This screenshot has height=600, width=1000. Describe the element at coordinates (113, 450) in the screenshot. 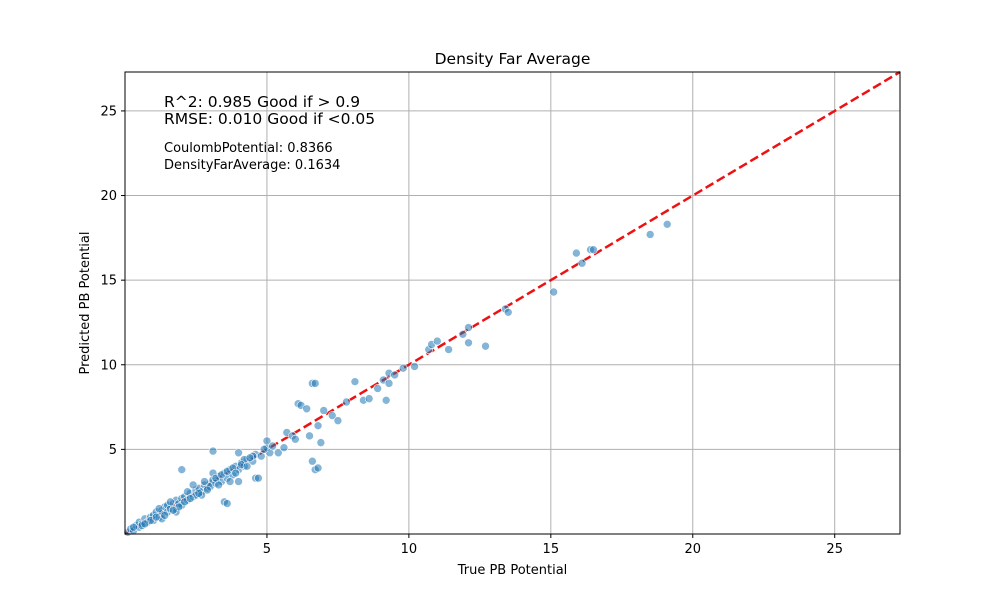

I see `y-tick-label: 5` at that location.